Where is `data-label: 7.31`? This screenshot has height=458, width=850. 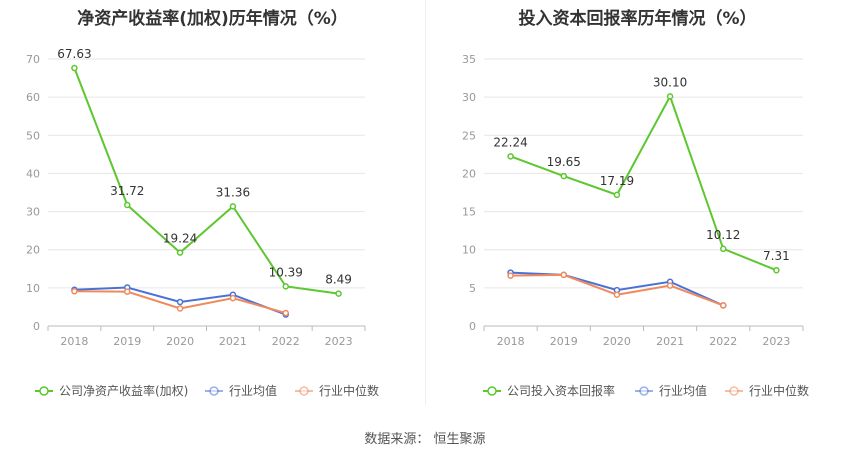
data-label: 7.31 is located at coordinates (776, 256).